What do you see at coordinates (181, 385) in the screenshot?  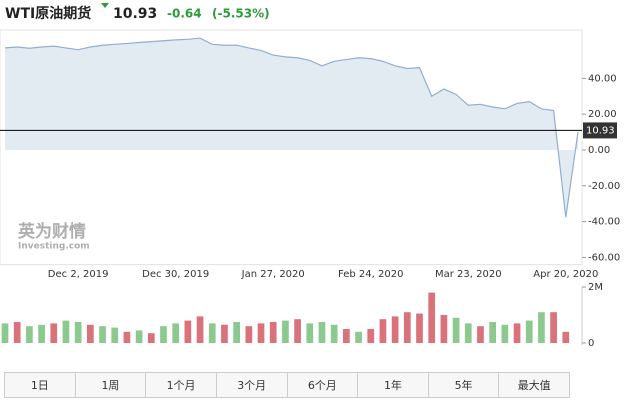 I see `range-button: 1个月` at bounding box center [181, 385].